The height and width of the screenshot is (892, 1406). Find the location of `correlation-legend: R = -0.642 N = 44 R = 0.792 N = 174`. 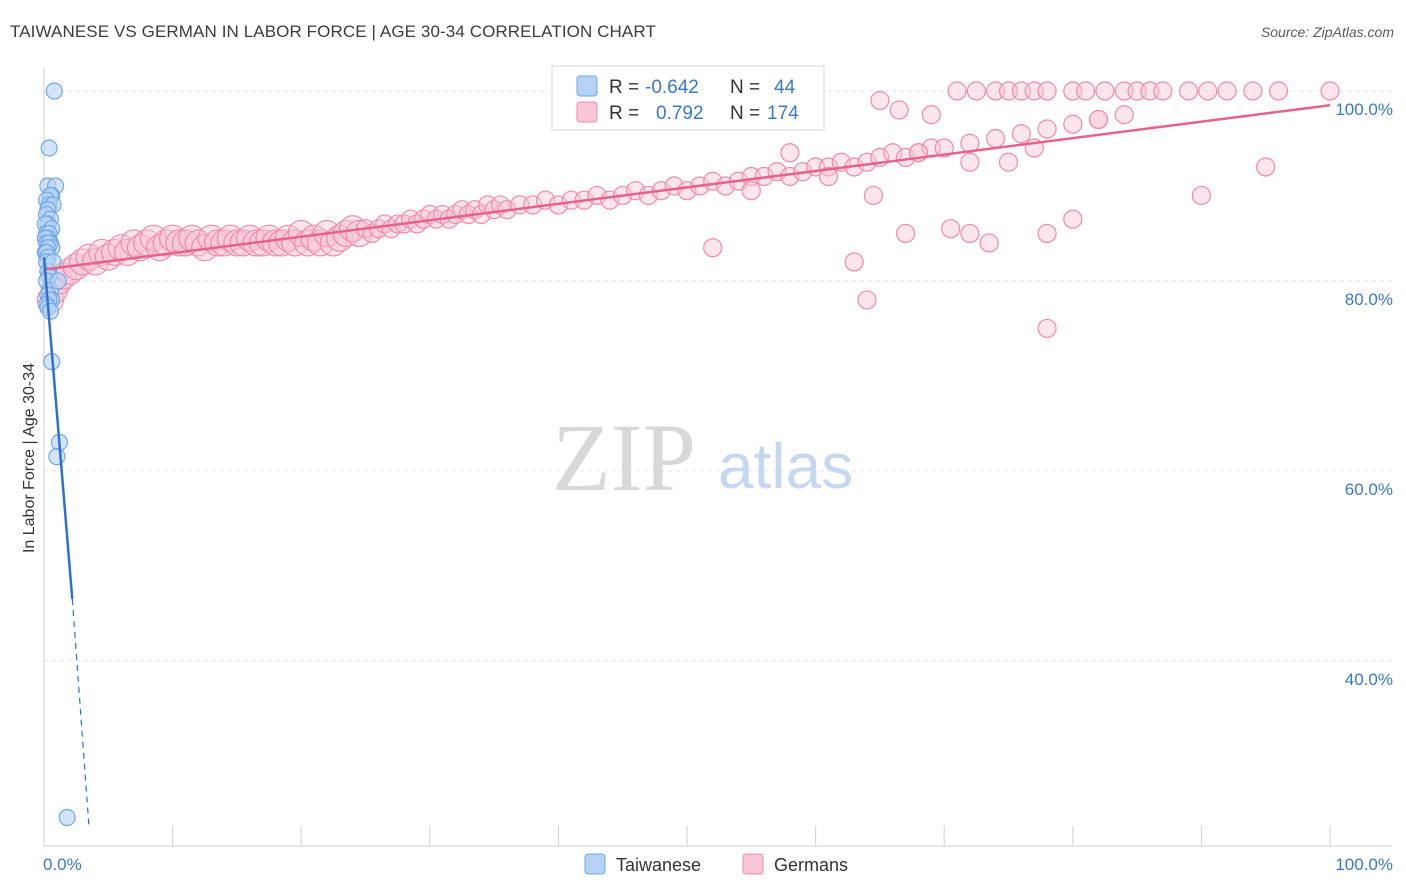

correlation-legend: R = -0.642 N = 44 R = 0.792 N = 174 is located at coordinates (688, 98).